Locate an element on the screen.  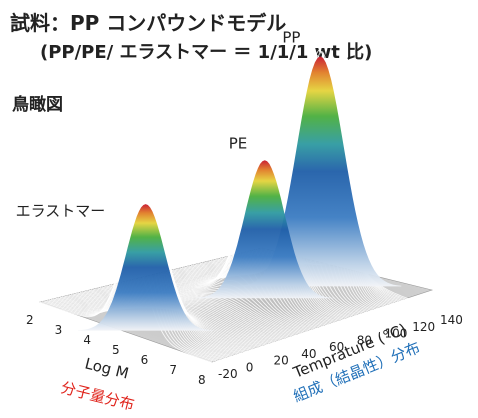
y-tick-label: 120 is located at coordinates (423, 327).